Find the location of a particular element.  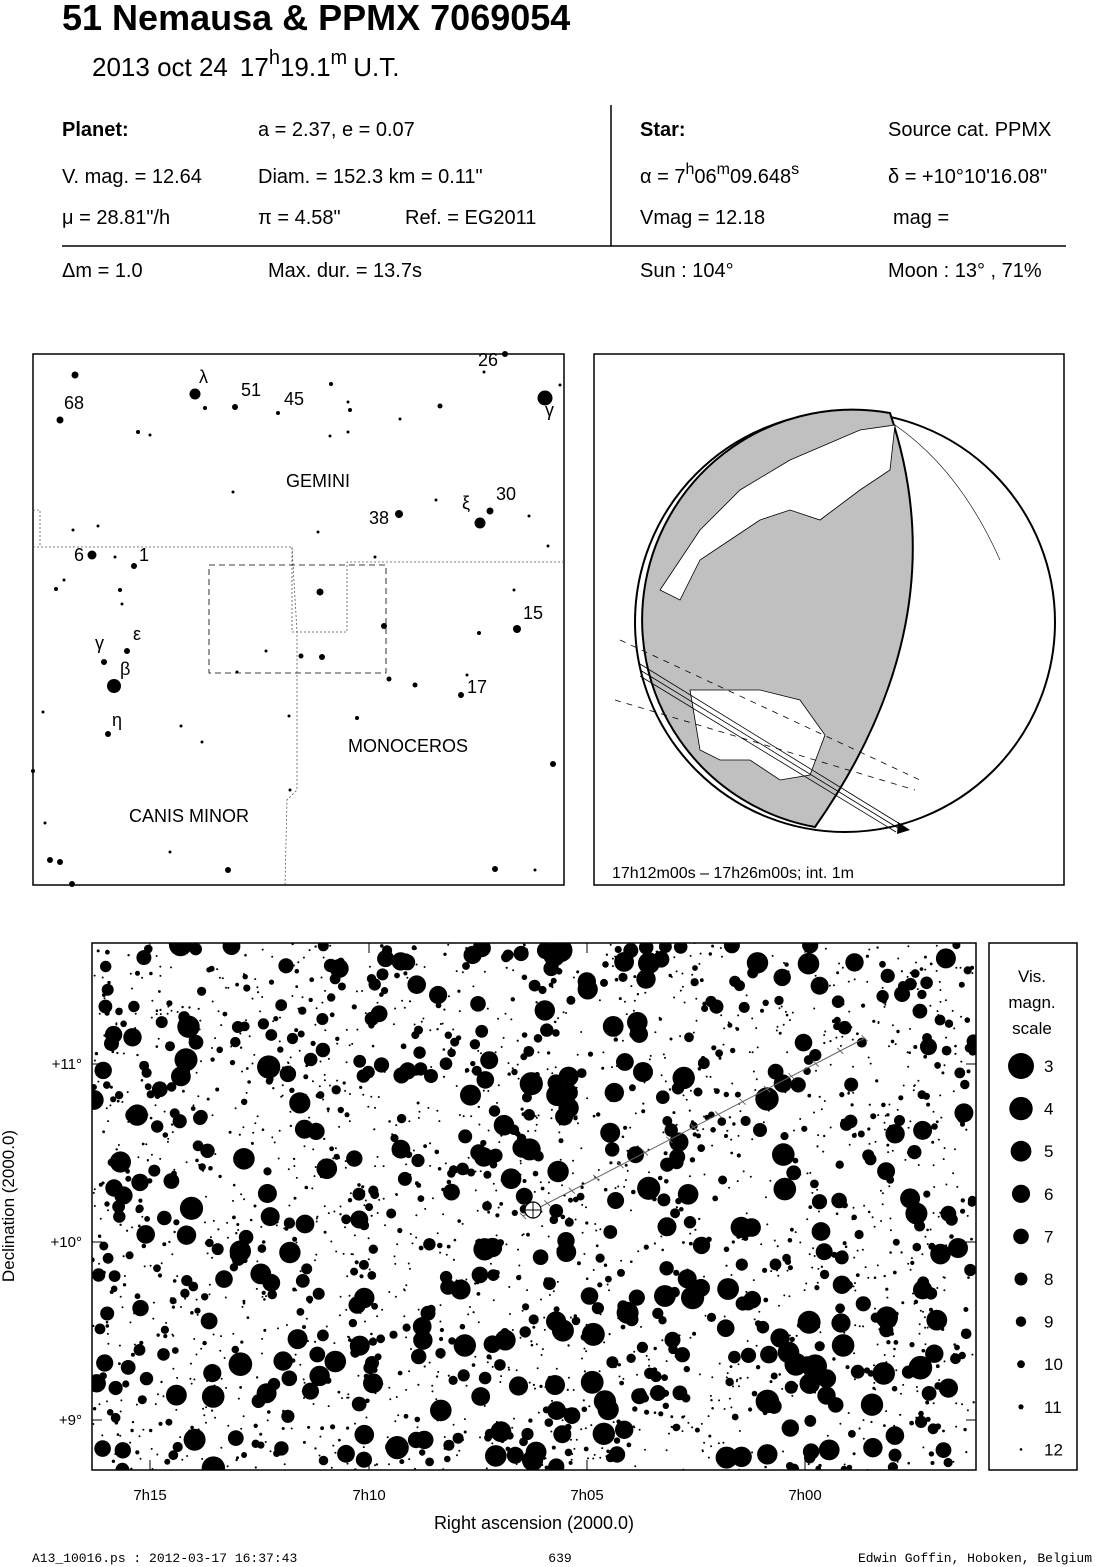

planet-heading: Planet: is located at coordinates (95, 130).